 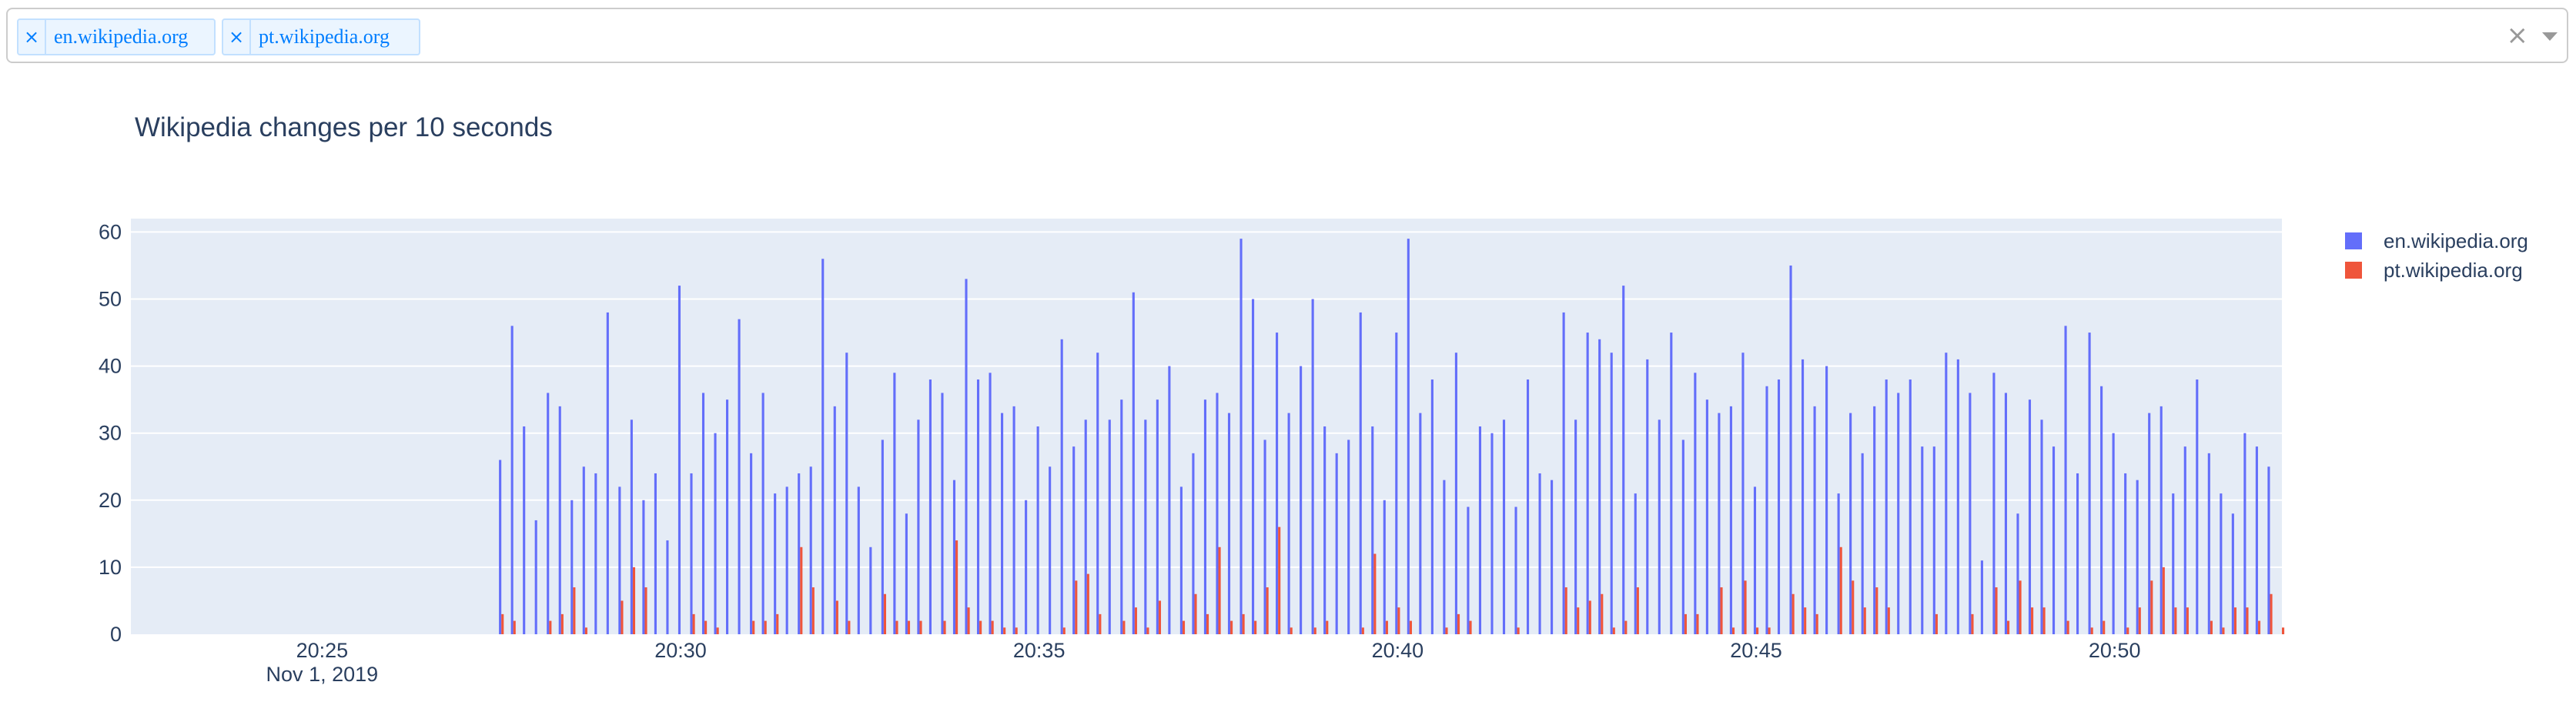 What do you see at coordinates (2550, 36) in the screenshot?
I see `chevron-down-icon` at bounding box center [2550, 36].